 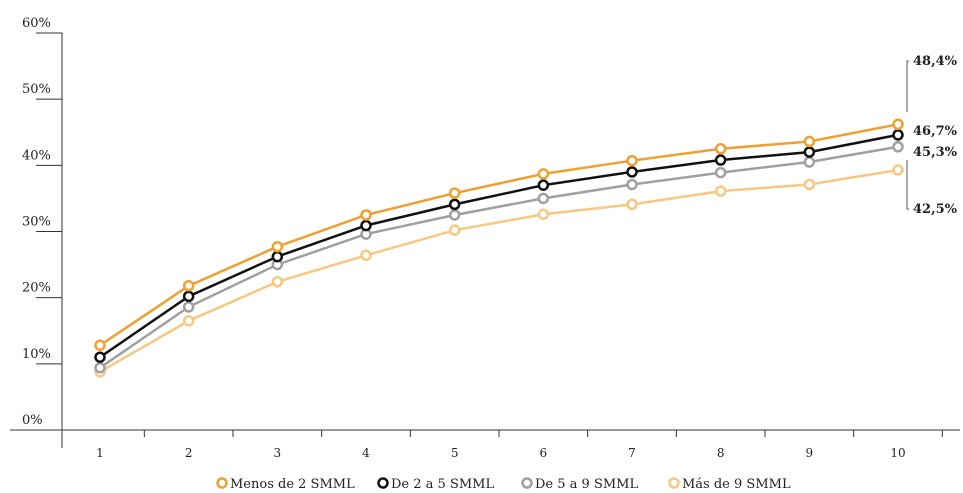 I want to click on legend-item: Menos de 2 SMML, so click(x=285, y=484).